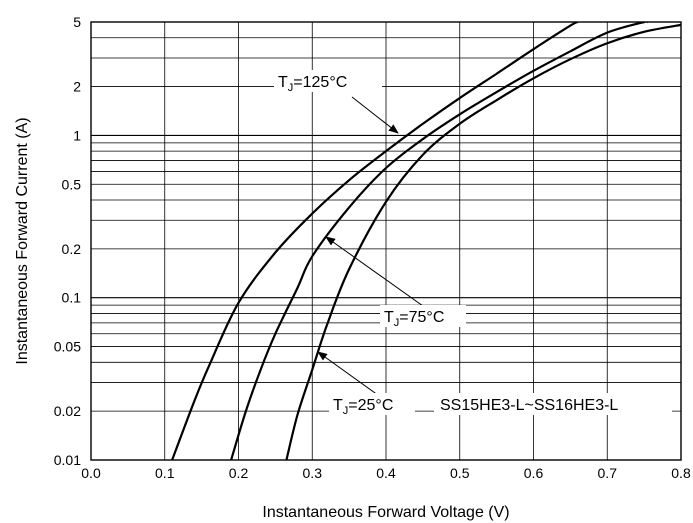 Image resolution: width=693 pixels, height=523 pixels. I want to click on y-tick-label: 2, so click(77, 87).